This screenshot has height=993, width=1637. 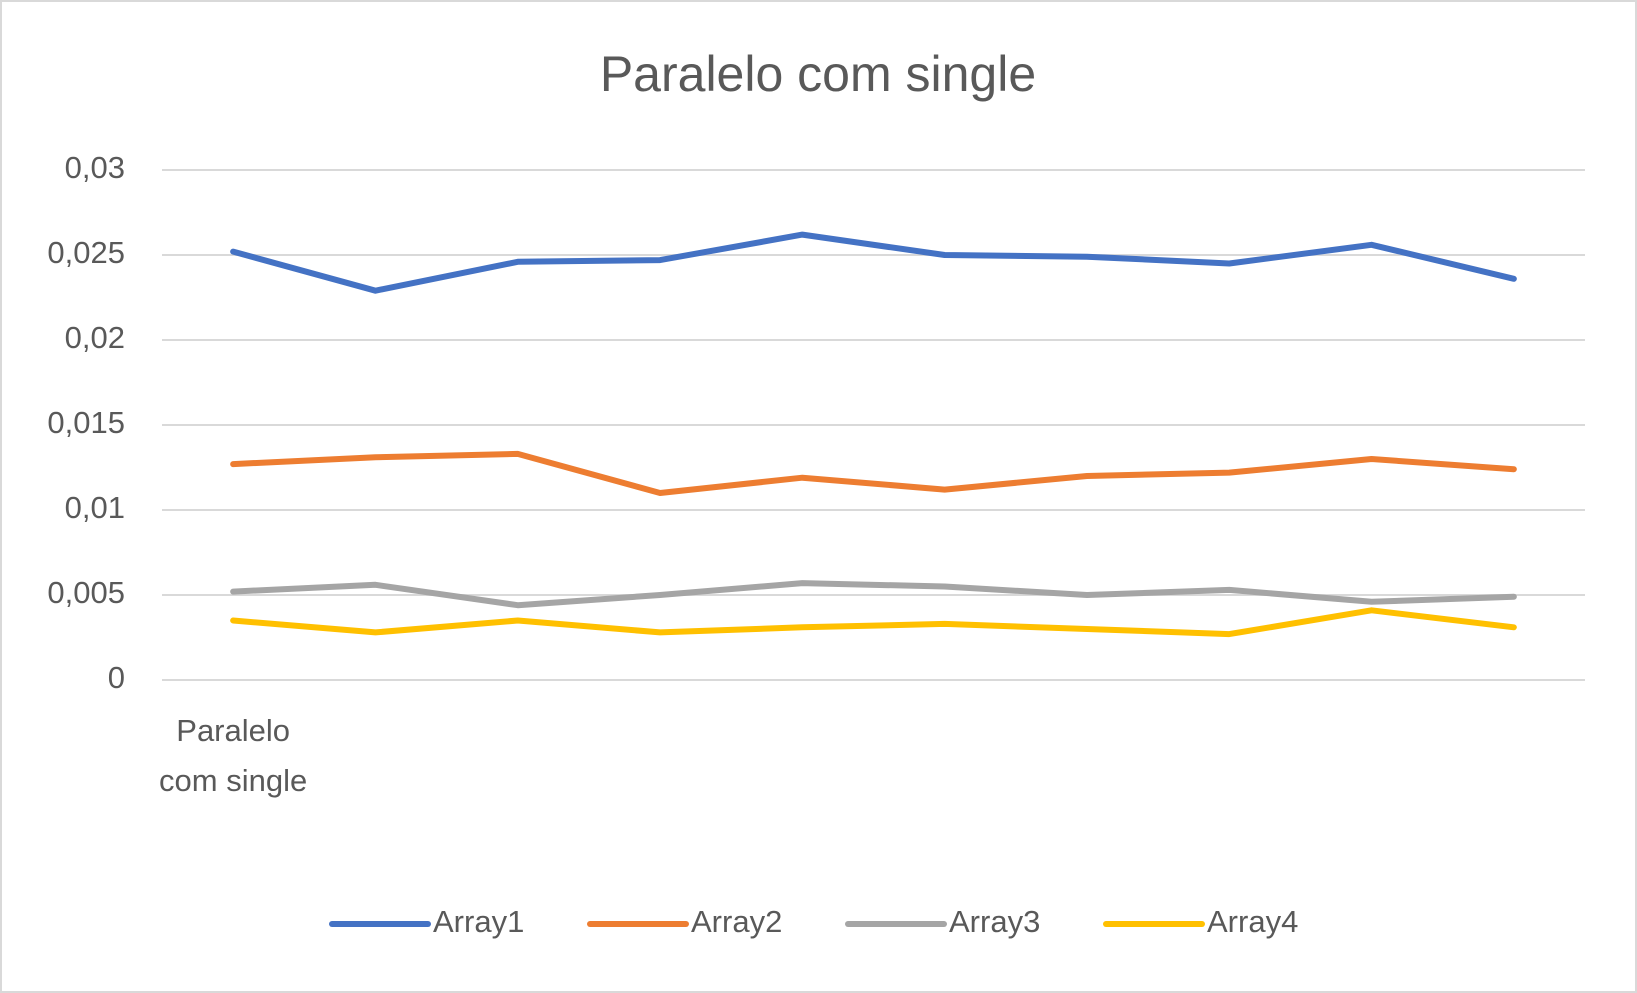 What do you see at coordinates (1252, 921) in the screenshot?
I see `legend-label: Array4` at bounding box center [1252, 921].